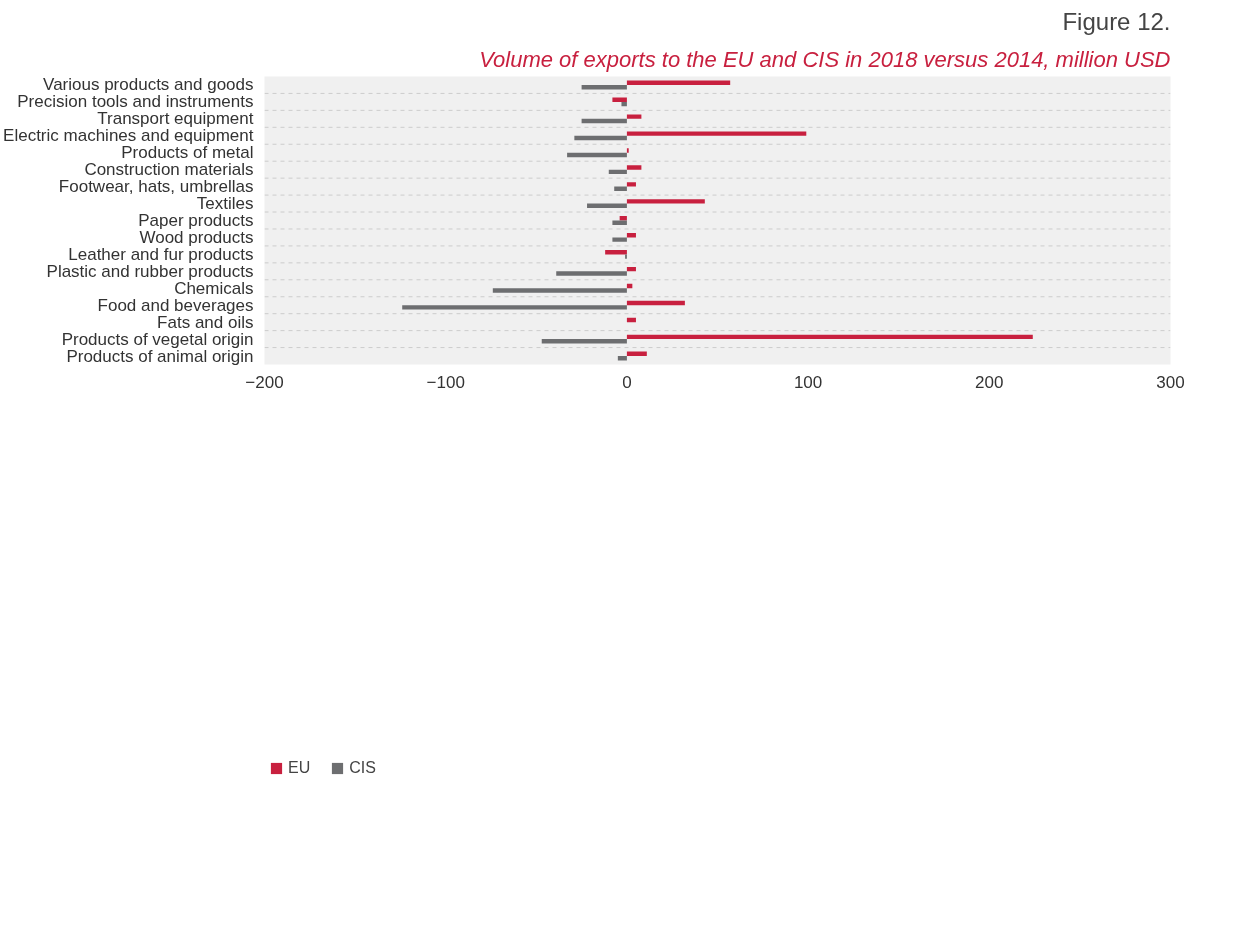 The width and height of the screenshot is (1250, 927). I want to click on y-tick-label: Construction materials, so click(169, 170).